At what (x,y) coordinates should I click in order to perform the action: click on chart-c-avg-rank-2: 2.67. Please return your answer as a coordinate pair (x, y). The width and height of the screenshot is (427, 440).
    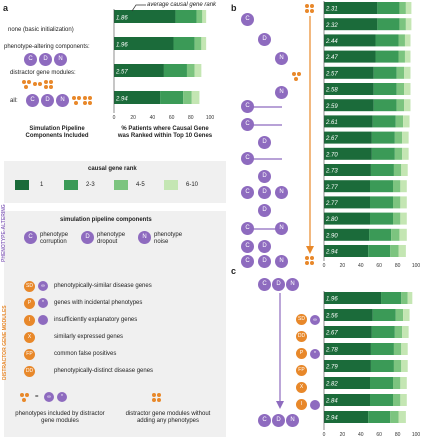
    Looking at the image, I should click on (331, 334).